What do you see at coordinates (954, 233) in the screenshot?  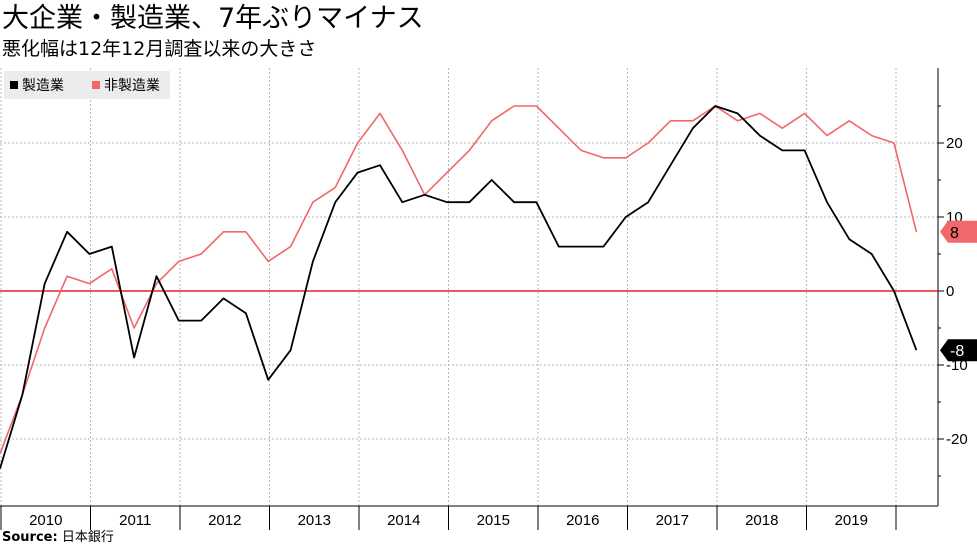 I see `last-value-label: 8` at bounding box center [954, 233].